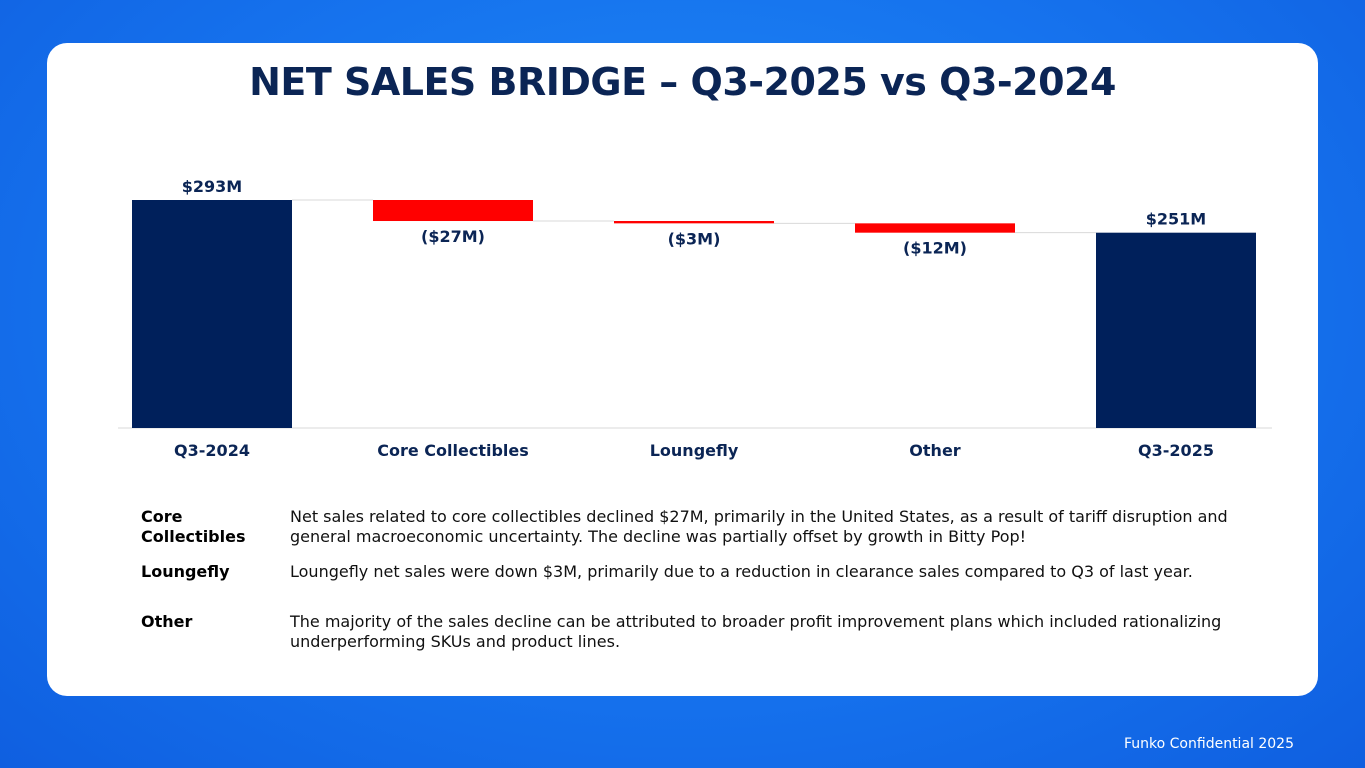 The width and height of the screenshot is (1365, 768). I want to click on bar-loungefly, so click(694, 222).